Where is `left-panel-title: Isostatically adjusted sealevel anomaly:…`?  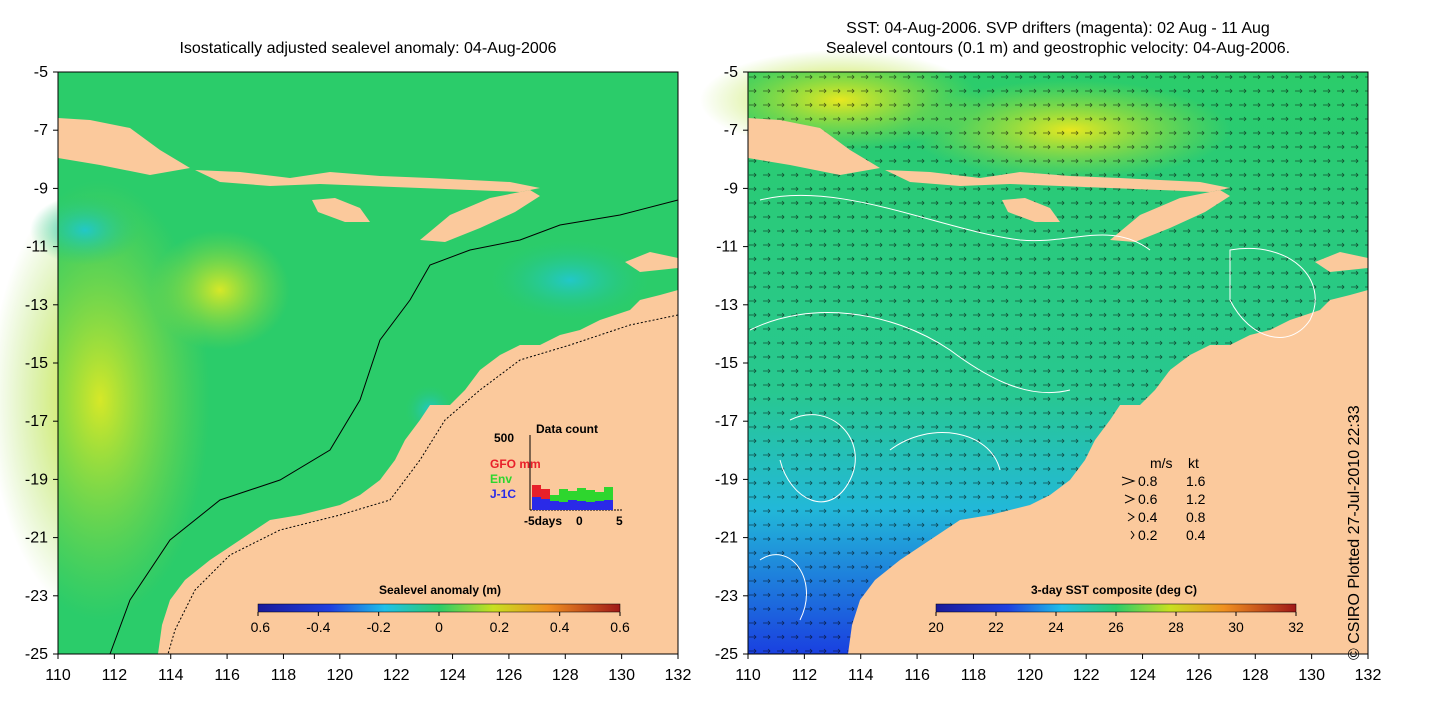 left-panel-title: Isostatically adjusted sealevel anomaly:… is located at coordinates (368, 48).